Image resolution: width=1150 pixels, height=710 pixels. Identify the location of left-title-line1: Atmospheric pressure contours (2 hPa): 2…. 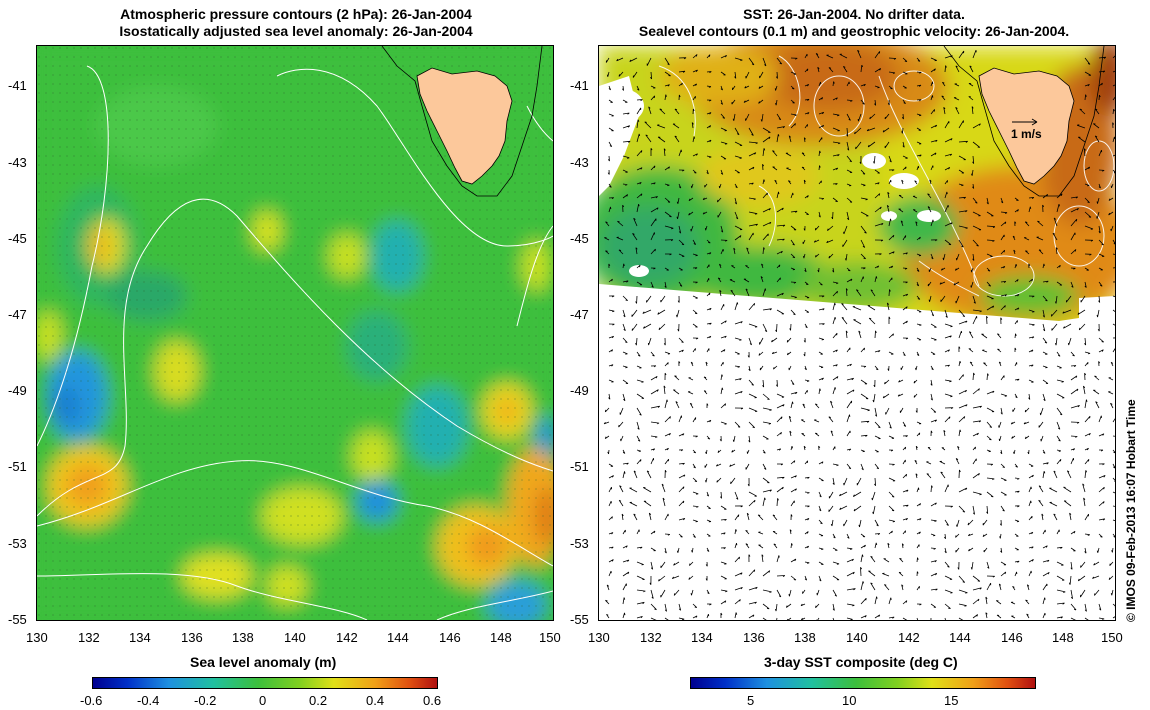
(296, 14).